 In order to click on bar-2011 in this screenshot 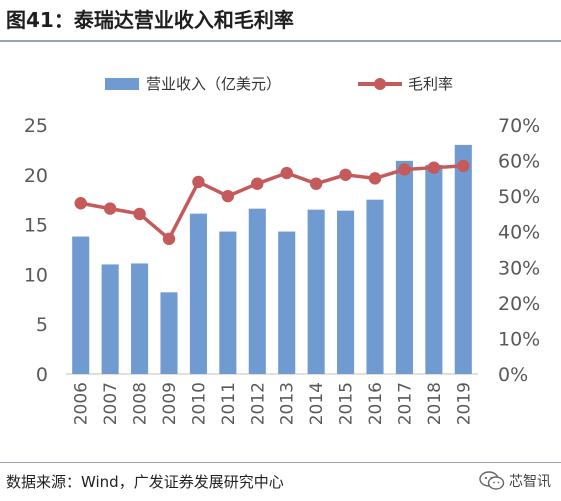, I will do `click(228, 302)`.